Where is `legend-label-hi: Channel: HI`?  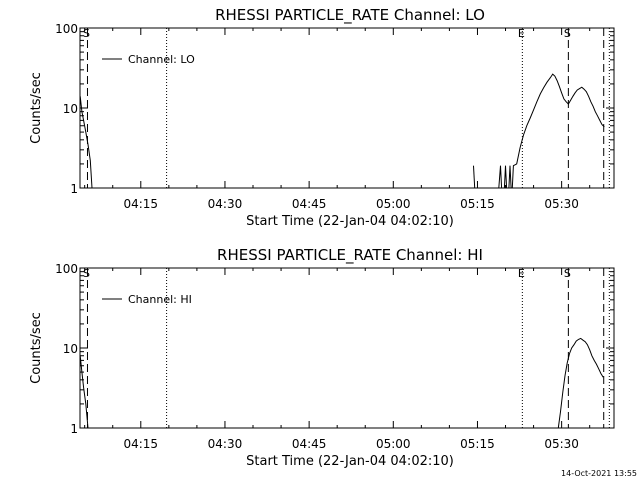 legend-label-hi: Channel: HI is located at coordinates (160, 299).